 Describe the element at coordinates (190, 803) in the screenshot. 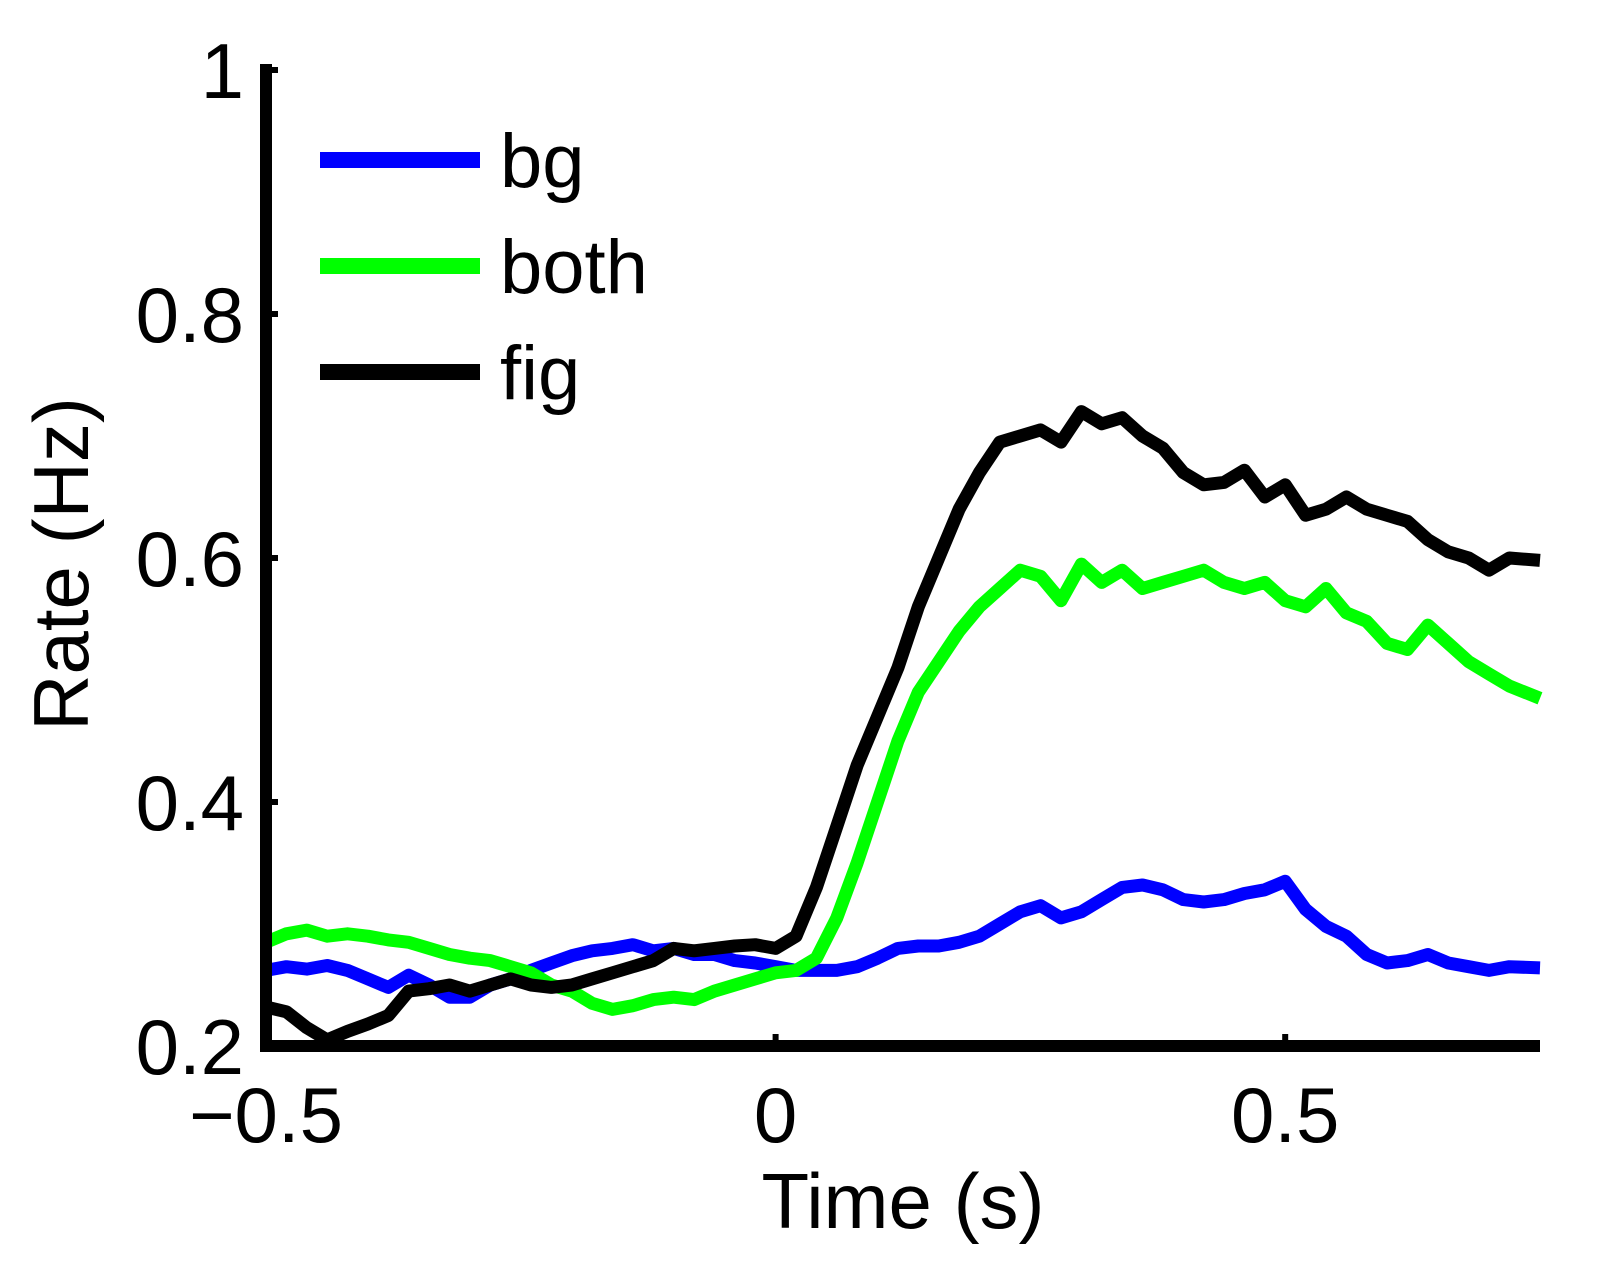

I see `y-tick-label: 0.4` at that location.